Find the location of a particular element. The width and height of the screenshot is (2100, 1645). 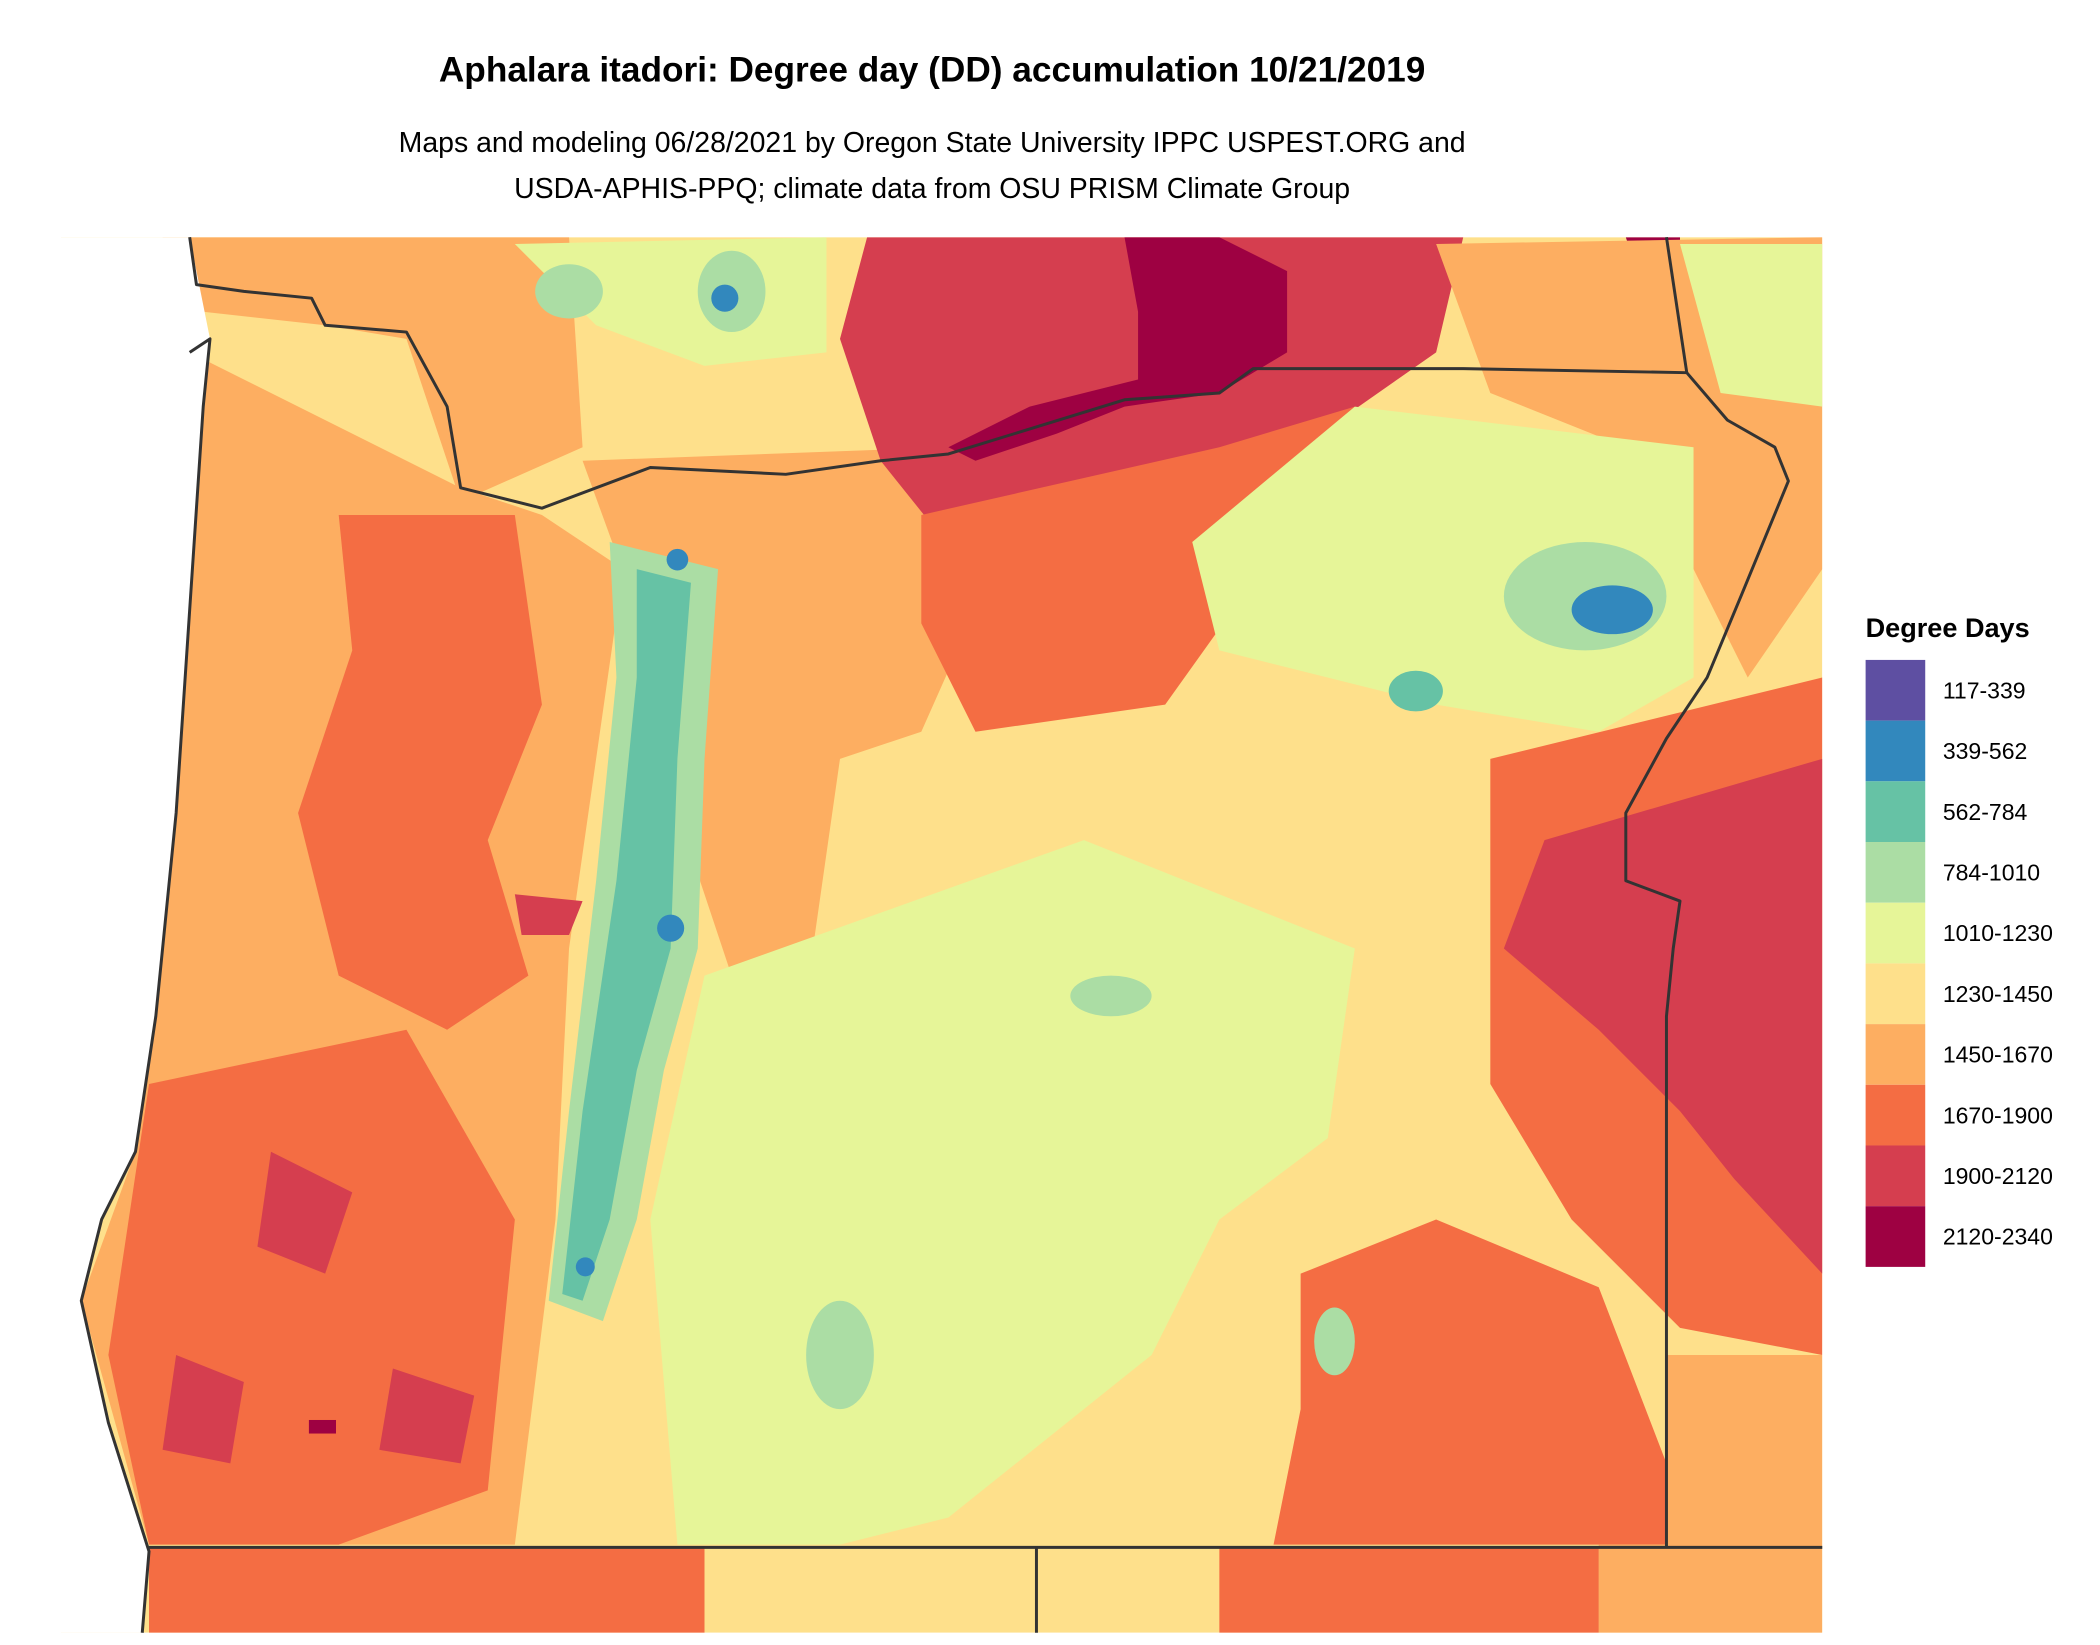

legend-label: 1010-1230 is located at coordinates (1998, 933).